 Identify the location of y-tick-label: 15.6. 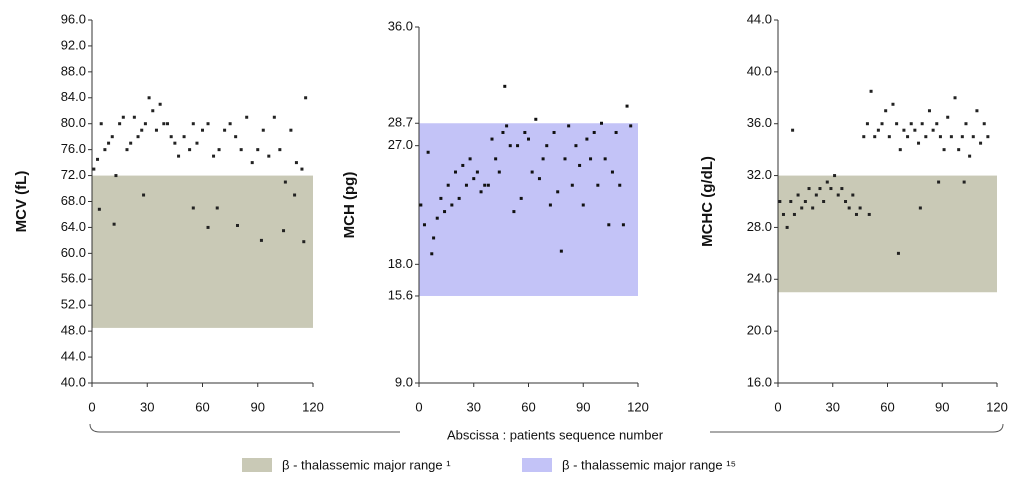
(400, 294).